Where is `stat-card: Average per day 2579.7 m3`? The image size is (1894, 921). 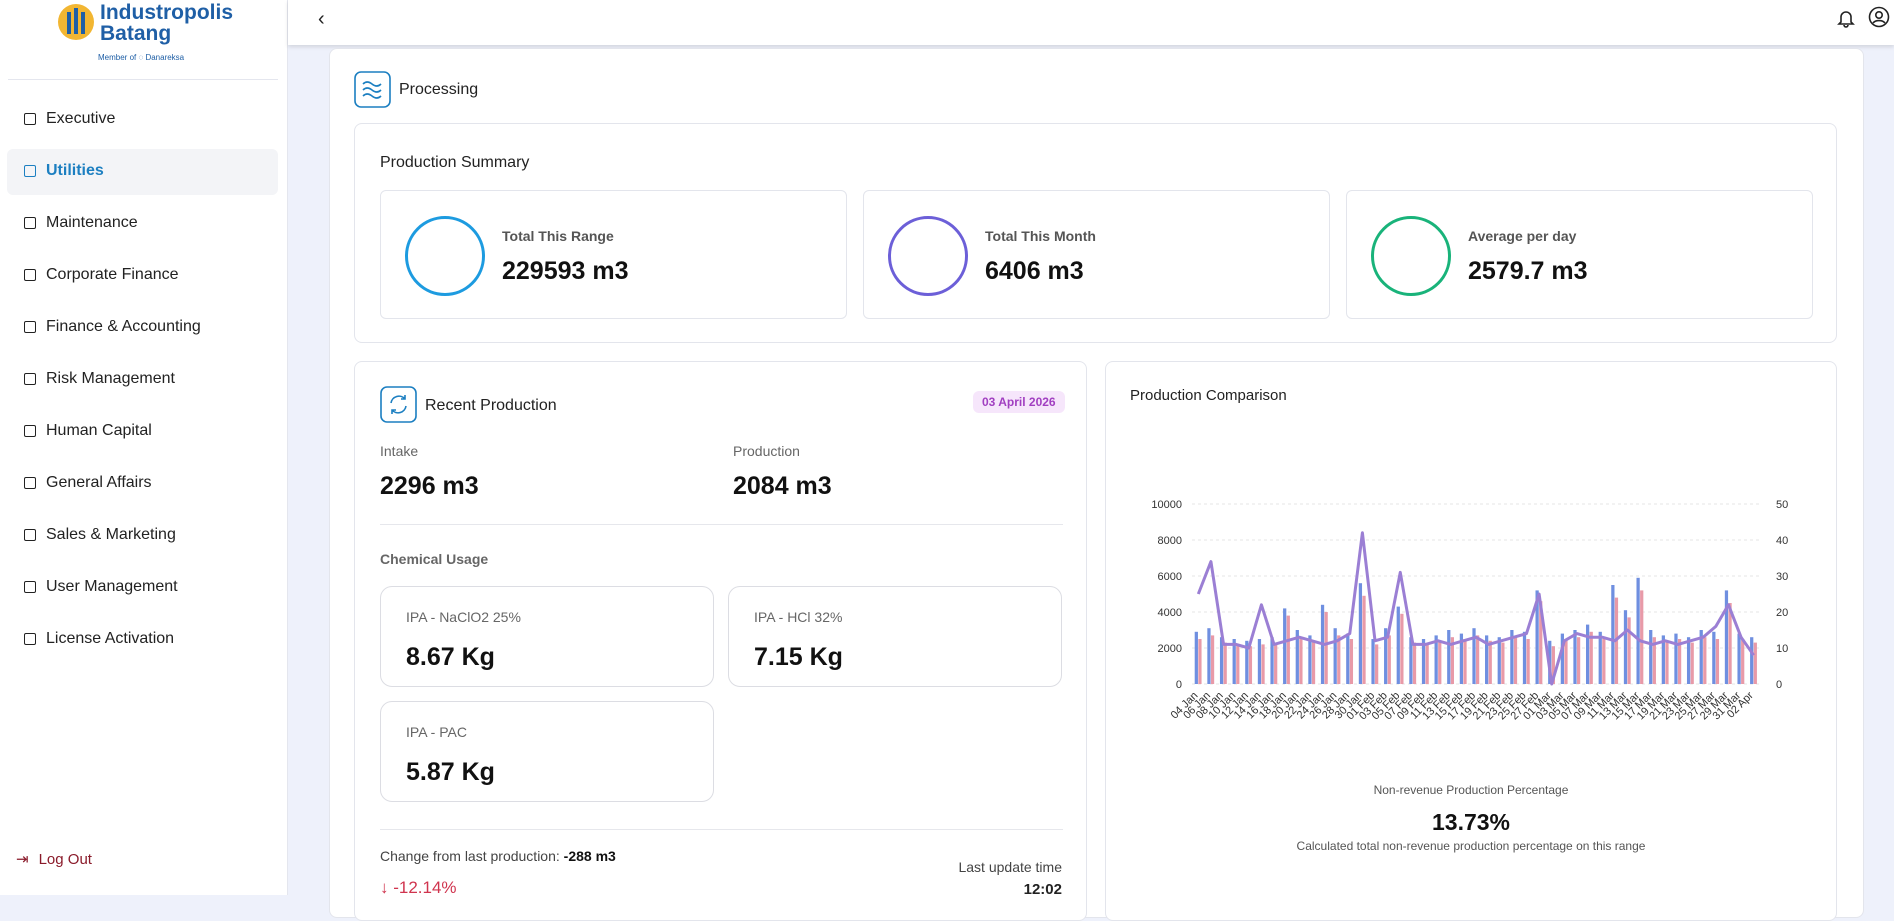 stat-card: Average per day 2579.7 m3 is located at coordinates (1579, 254).